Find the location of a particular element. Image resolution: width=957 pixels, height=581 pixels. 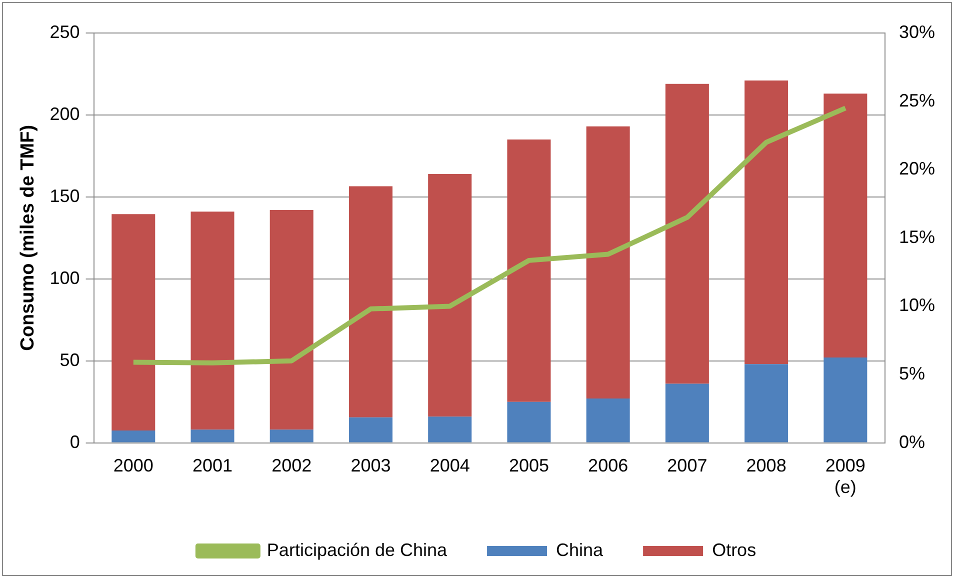

x-tick-label: 2008 is located at coordinates (766, 466).